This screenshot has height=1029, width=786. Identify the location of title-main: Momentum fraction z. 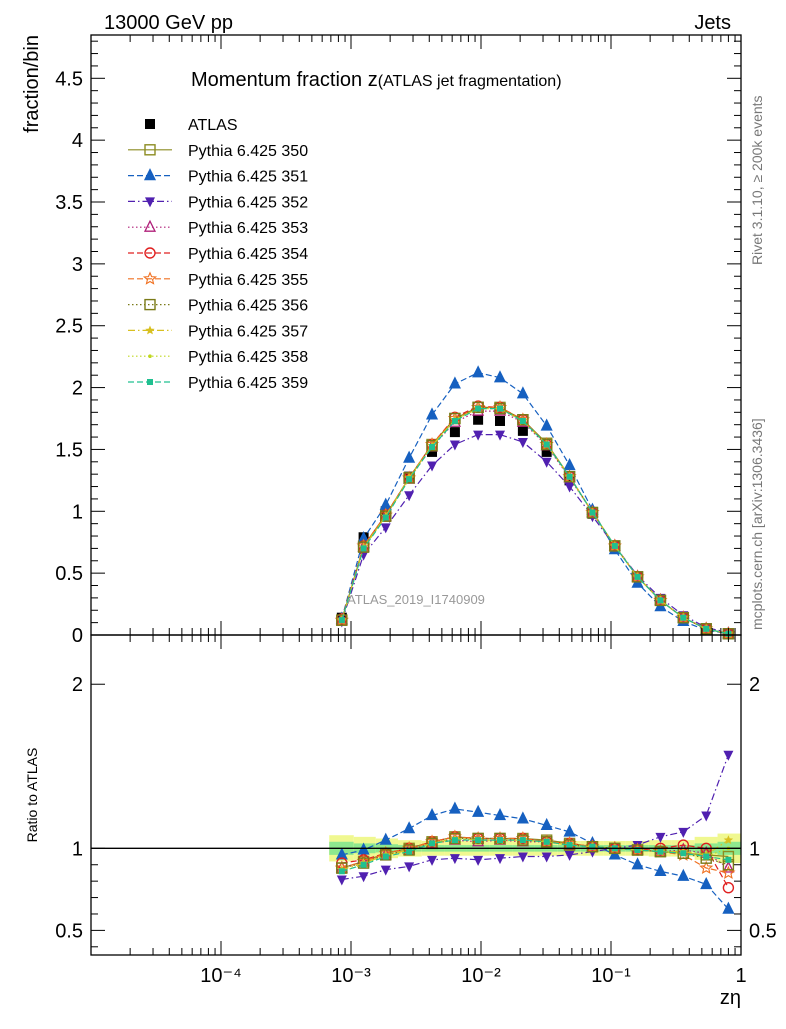
(284, 80).